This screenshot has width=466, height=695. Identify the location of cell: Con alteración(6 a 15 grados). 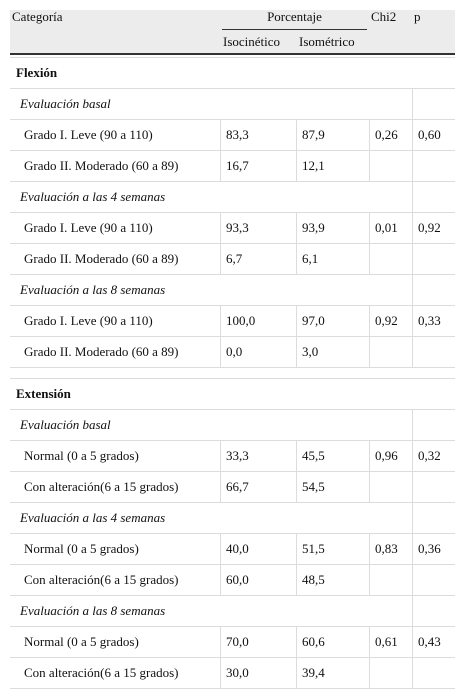
(101, 486).